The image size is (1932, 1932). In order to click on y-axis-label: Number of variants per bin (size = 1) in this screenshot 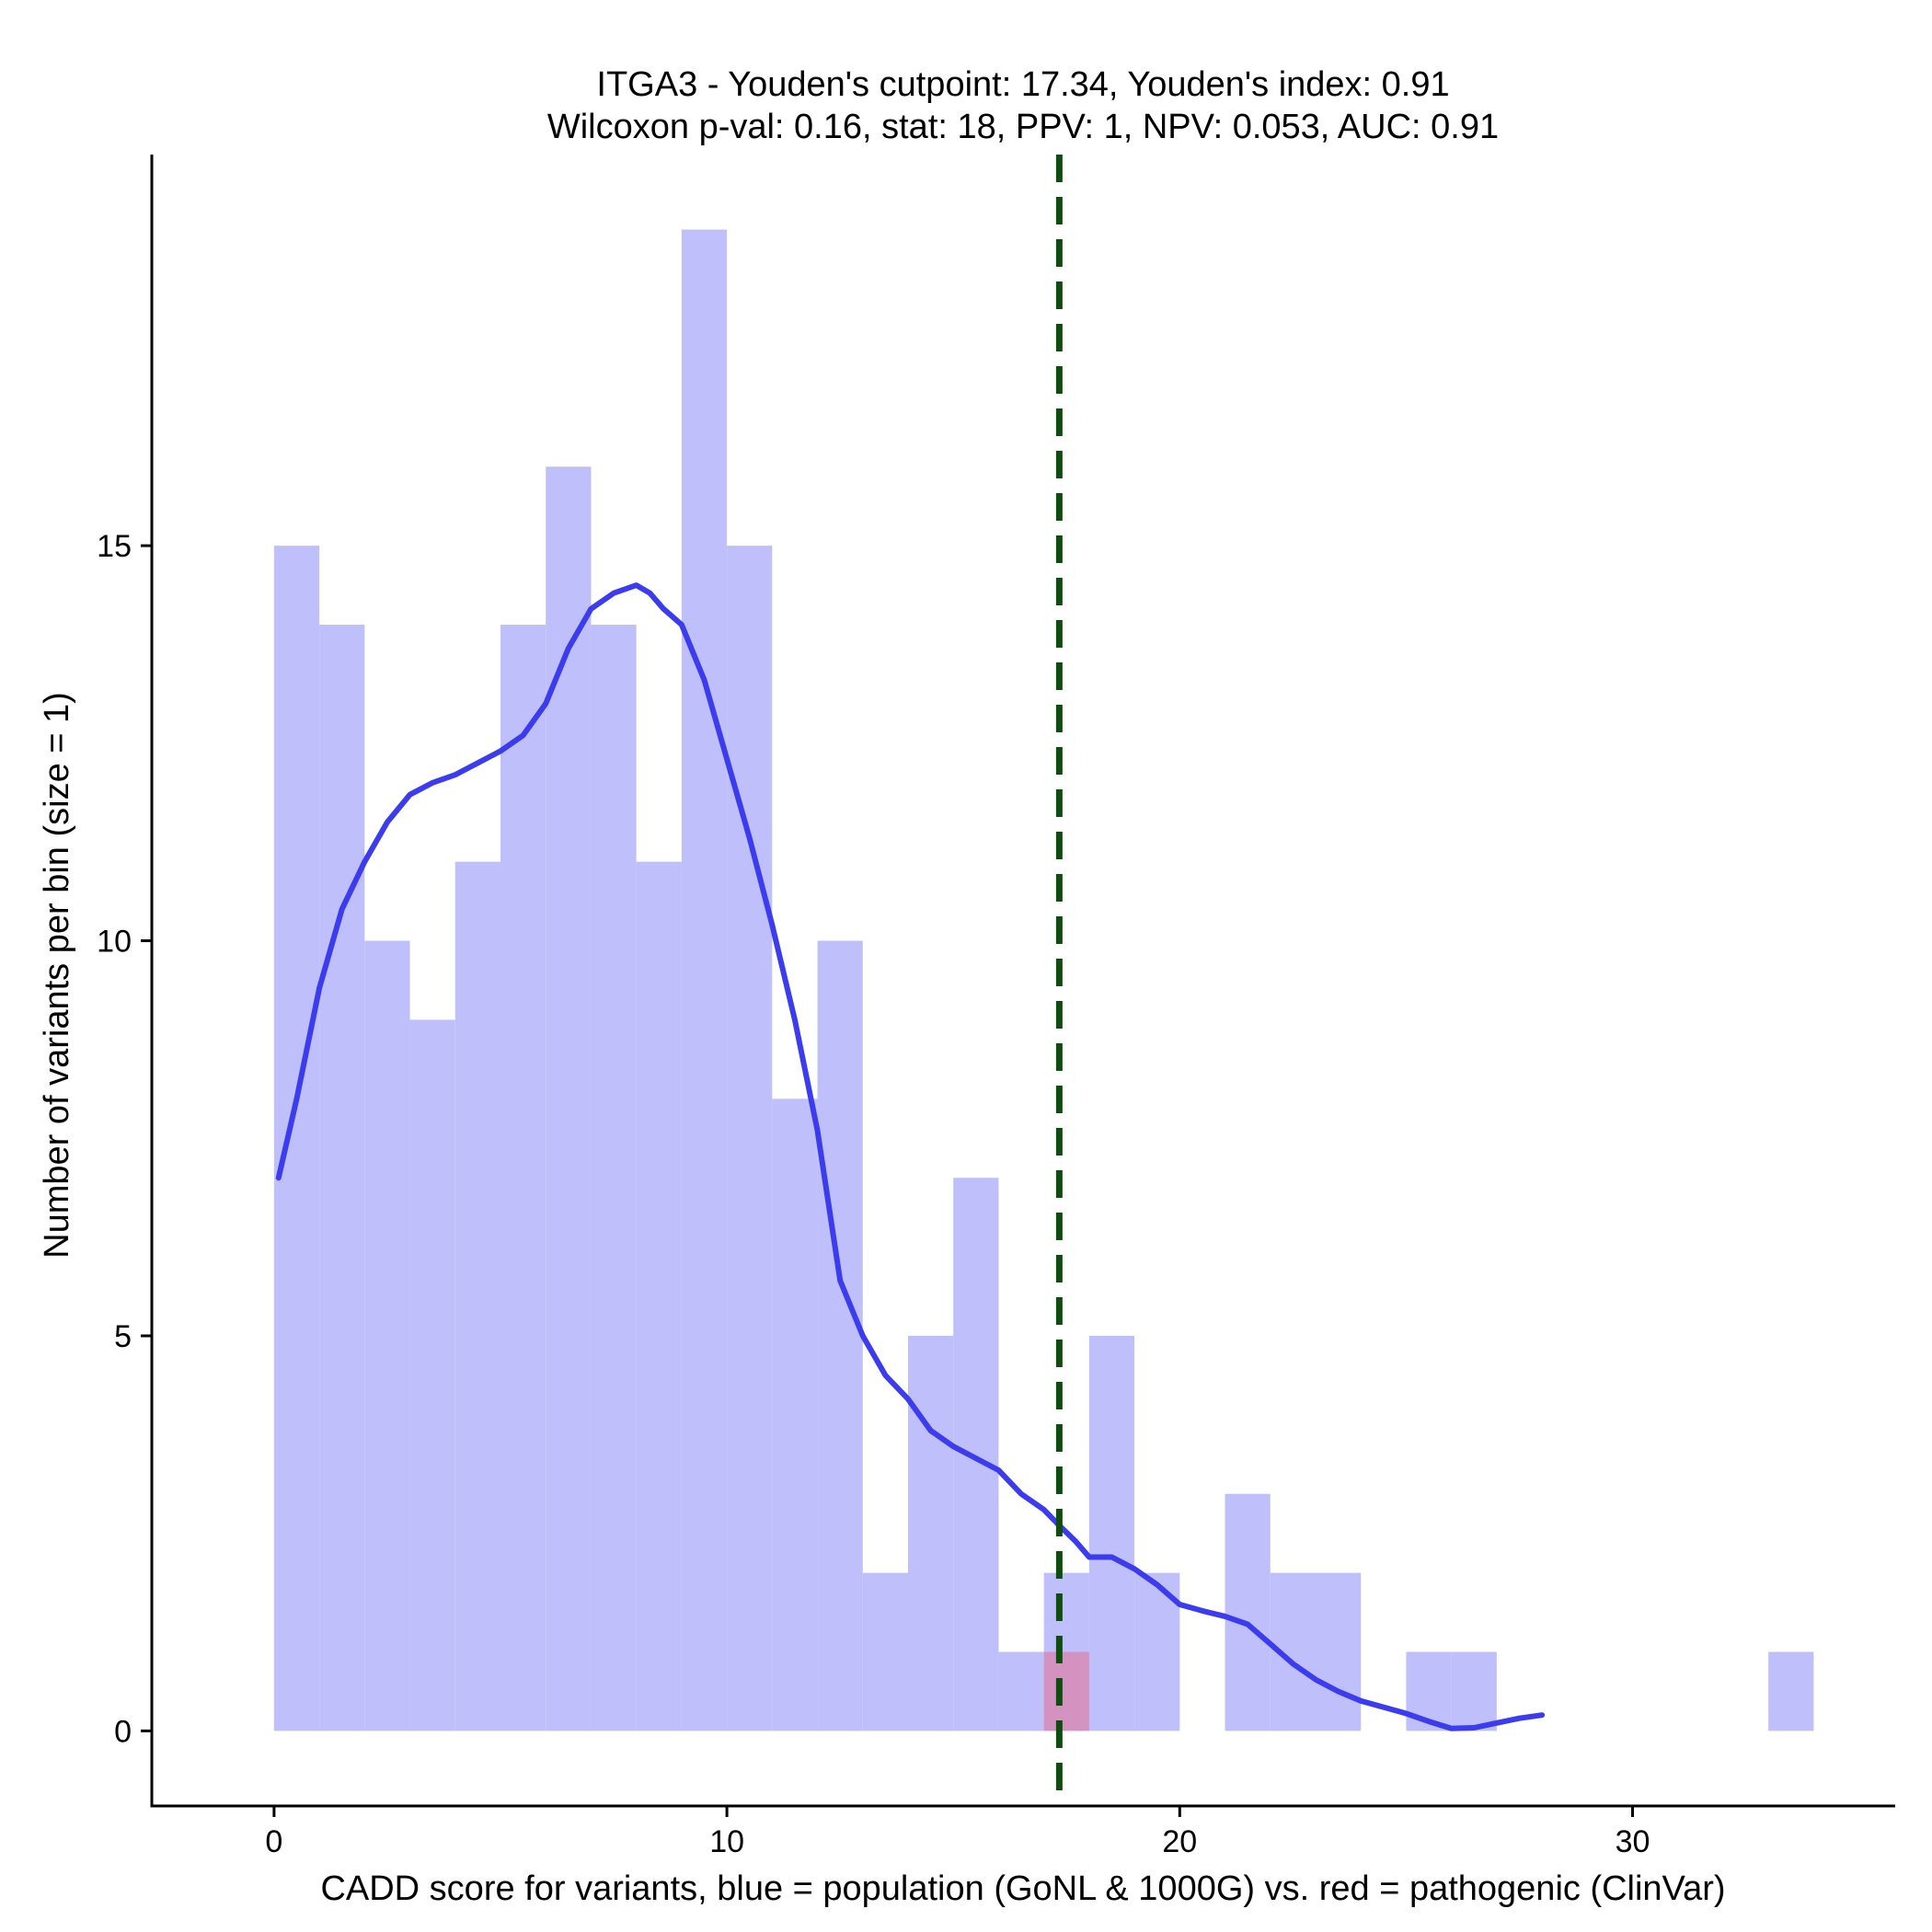, I will do `click(57, 975)`.